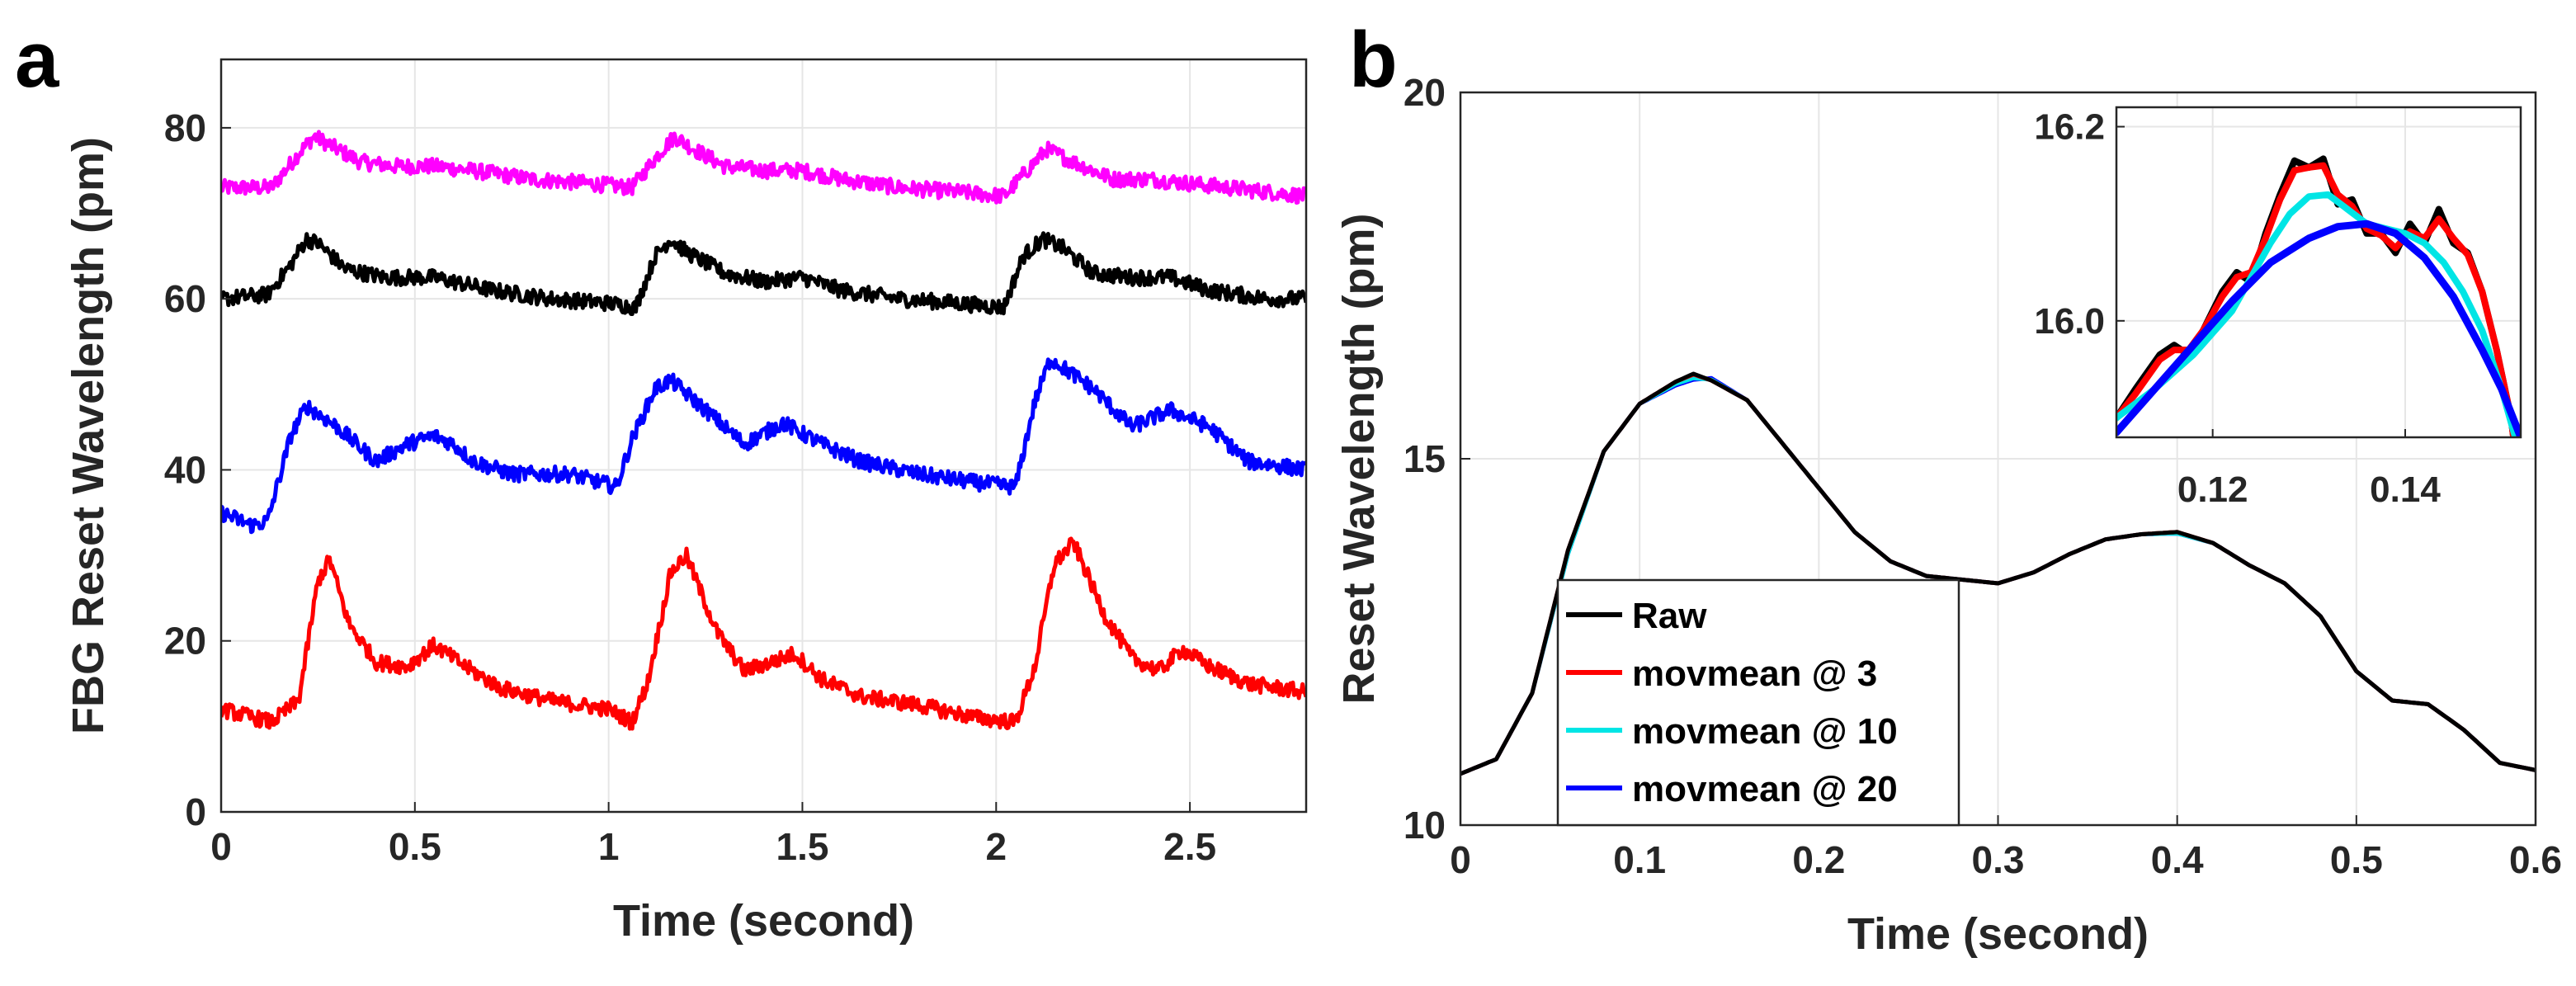 The width and height of the screenshot is (2576, 986). What do you see at coordinates (1639, 859) in the screenshot?
I see `x-tick-label: 0.1` at bounding box center [1639, 859].